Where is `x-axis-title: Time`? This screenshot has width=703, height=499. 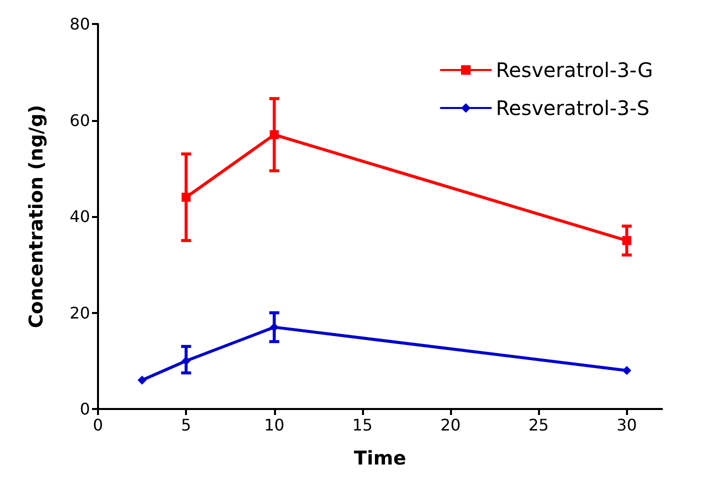 x-axis-title: Time is located at coordinates (380, 459).